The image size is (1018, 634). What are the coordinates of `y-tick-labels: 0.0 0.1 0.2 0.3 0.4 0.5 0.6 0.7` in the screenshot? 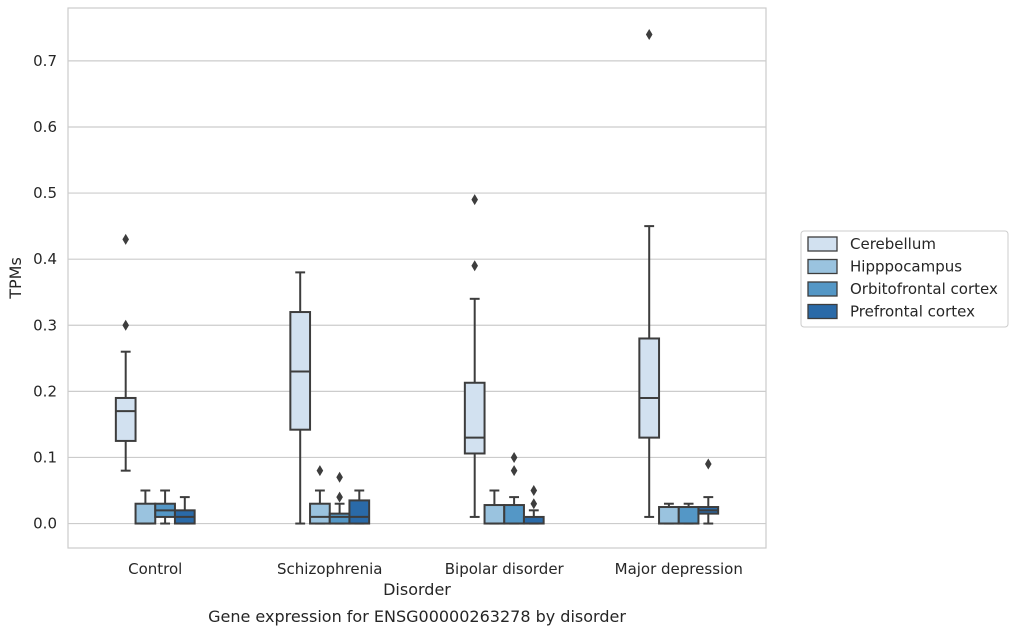 It's located at (45, 292).